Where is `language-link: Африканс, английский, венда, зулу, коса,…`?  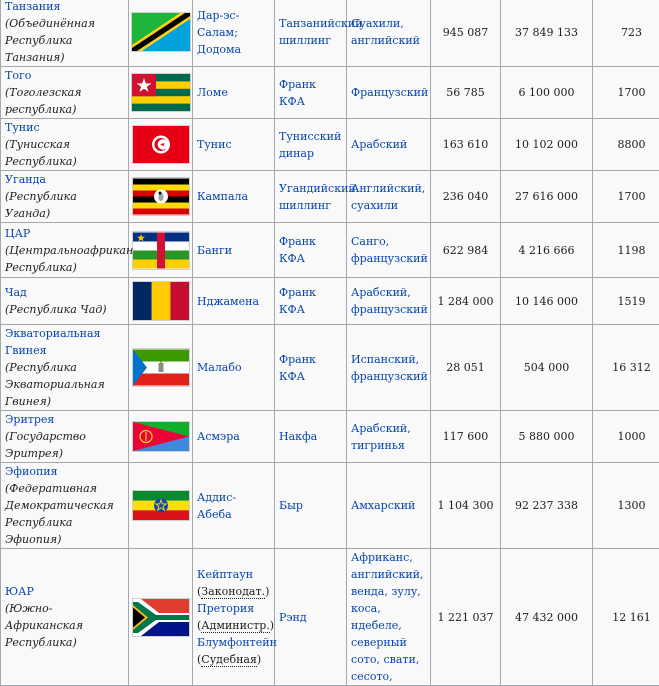 language-link: Африканс, английский, венда, зулу, коса,… is located at coordinates (387, 617).